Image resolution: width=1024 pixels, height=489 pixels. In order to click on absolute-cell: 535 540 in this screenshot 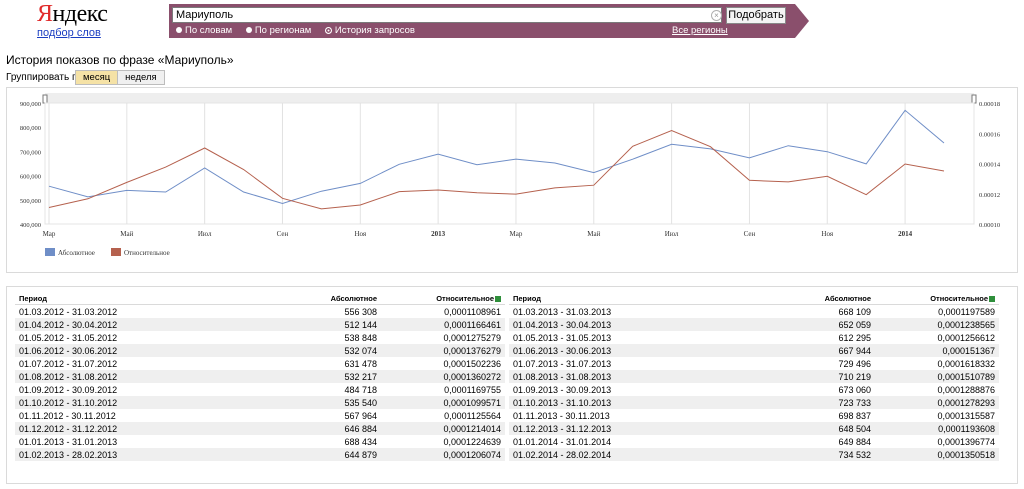, I will do `click(317, 402)`.